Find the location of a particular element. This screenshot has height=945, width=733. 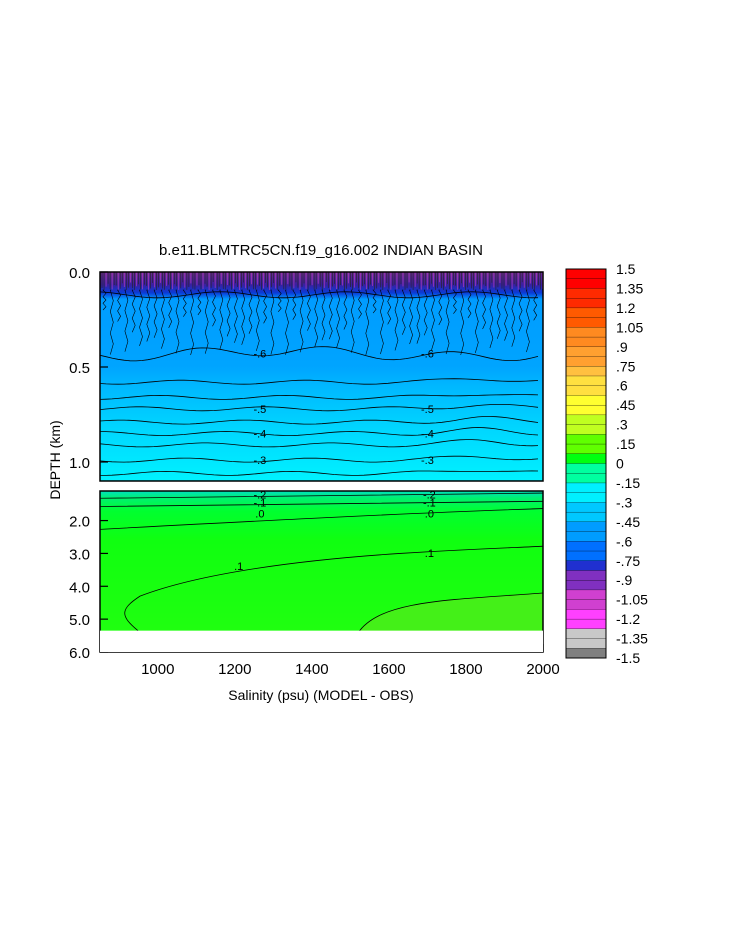

colorbar-label: 1.5 is located at coordinates (626, 269).